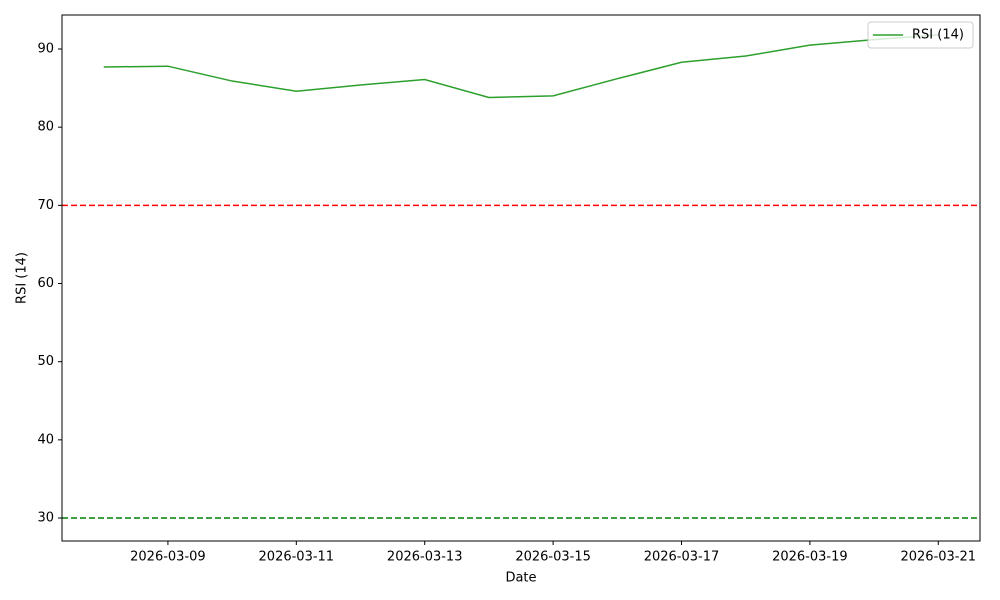  What do you see at coordinates (45, 127) in the screenshot?
I see `y-tick-label: 80` at bounding box center [45, 127].